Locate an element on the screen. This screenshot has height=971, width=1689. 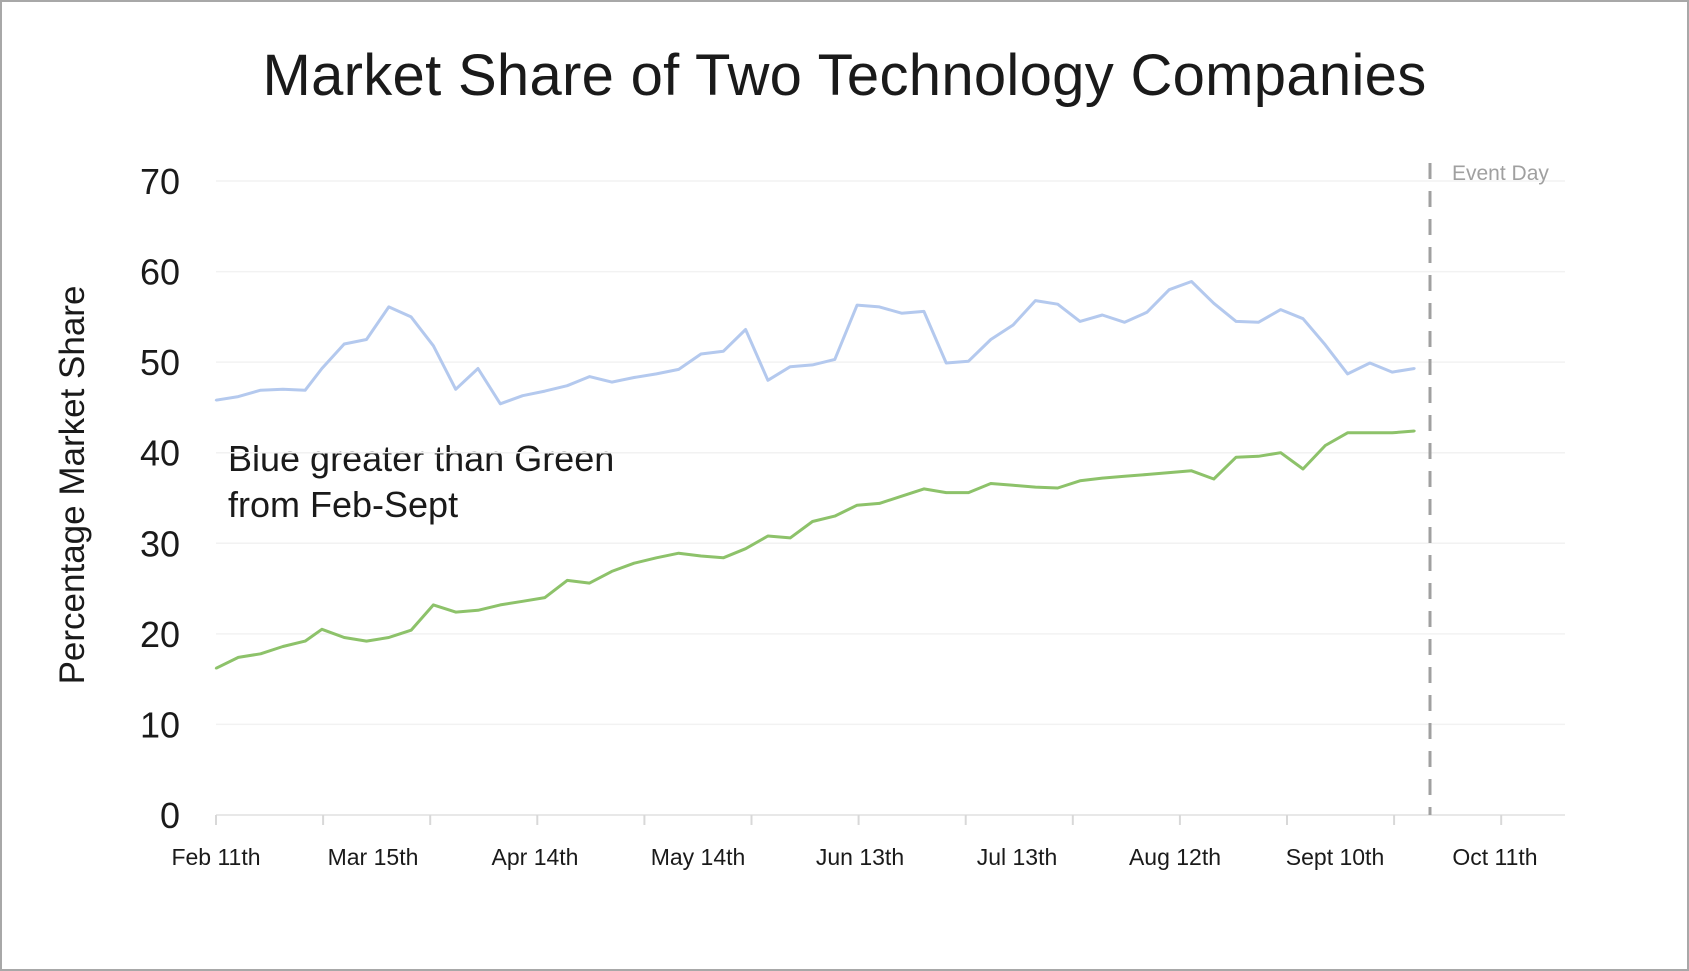
series-line-blue is located at coordinates (815, 343).